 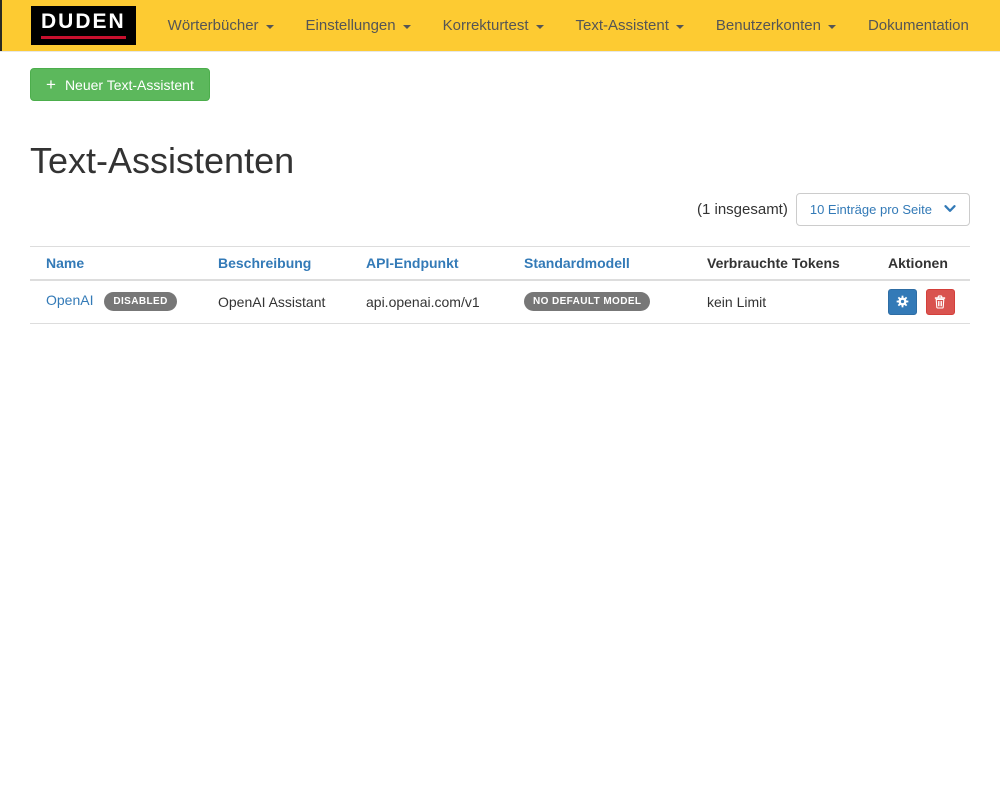 I want to click on plus-icon: +, so click(x=51, y=84).